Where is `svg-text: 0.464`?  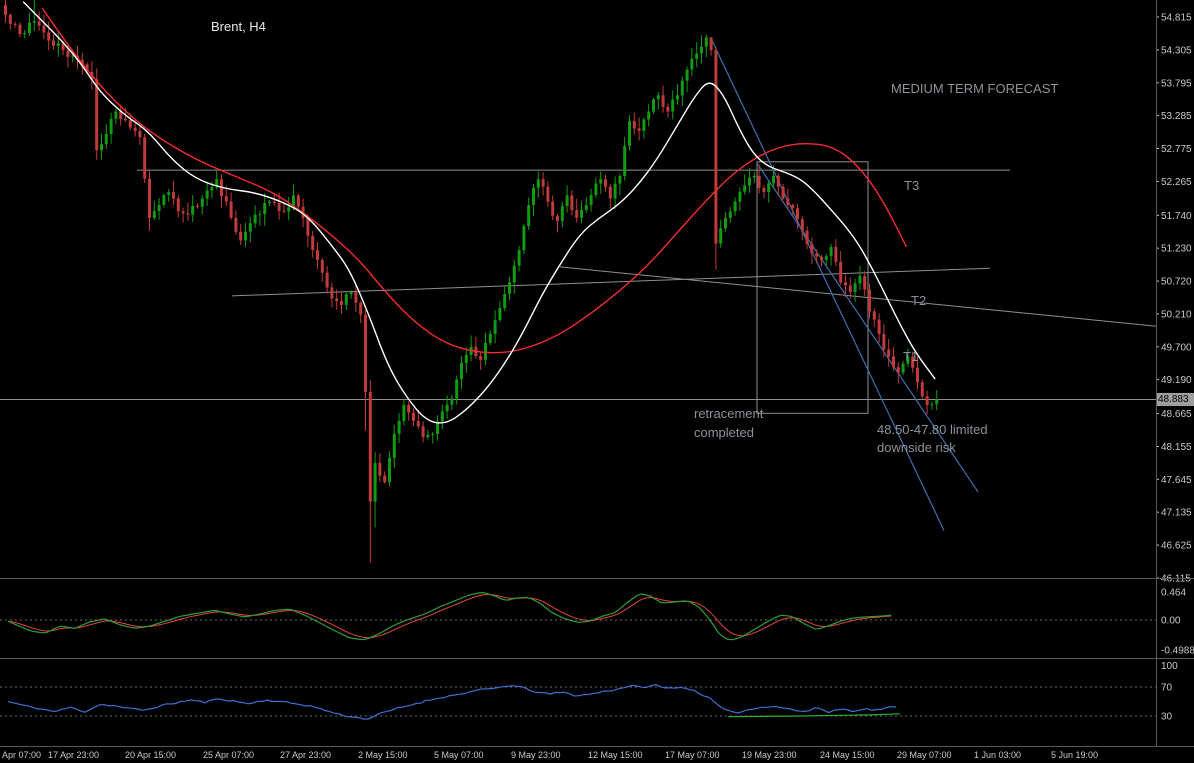 svg-text: 0.464 is located at coordinates (1173, 593).